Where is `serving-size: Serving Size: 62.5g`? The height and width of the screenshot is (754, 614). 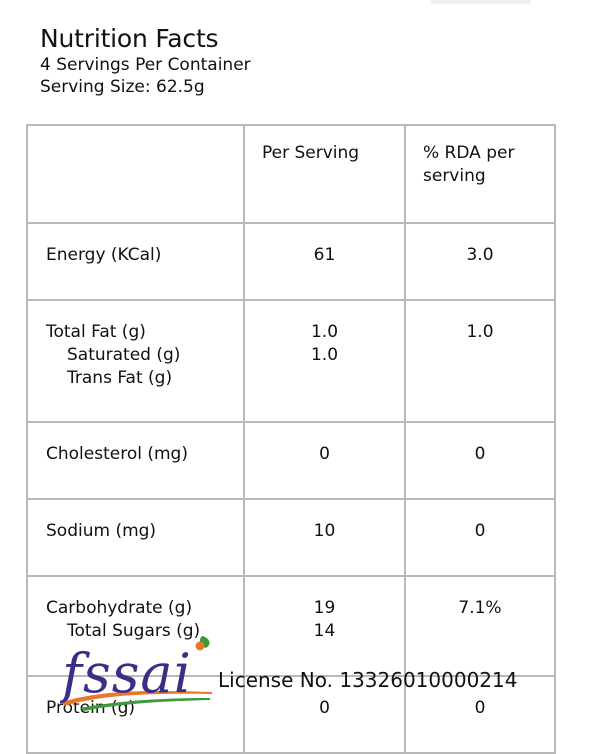
serving-size: Serving Size: 62.5g is located at coordinates (122, 87).